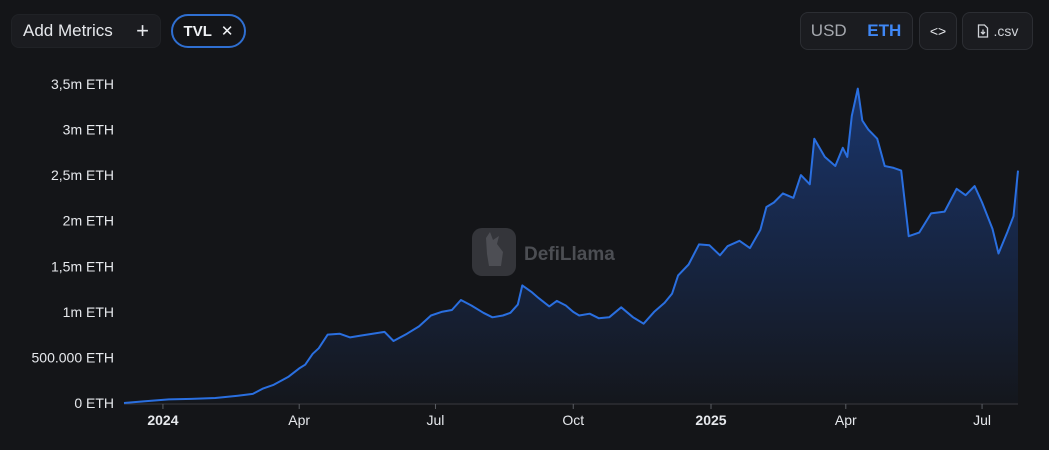  I want to click on watermark-text: DefiLlama, so click(569, 254).